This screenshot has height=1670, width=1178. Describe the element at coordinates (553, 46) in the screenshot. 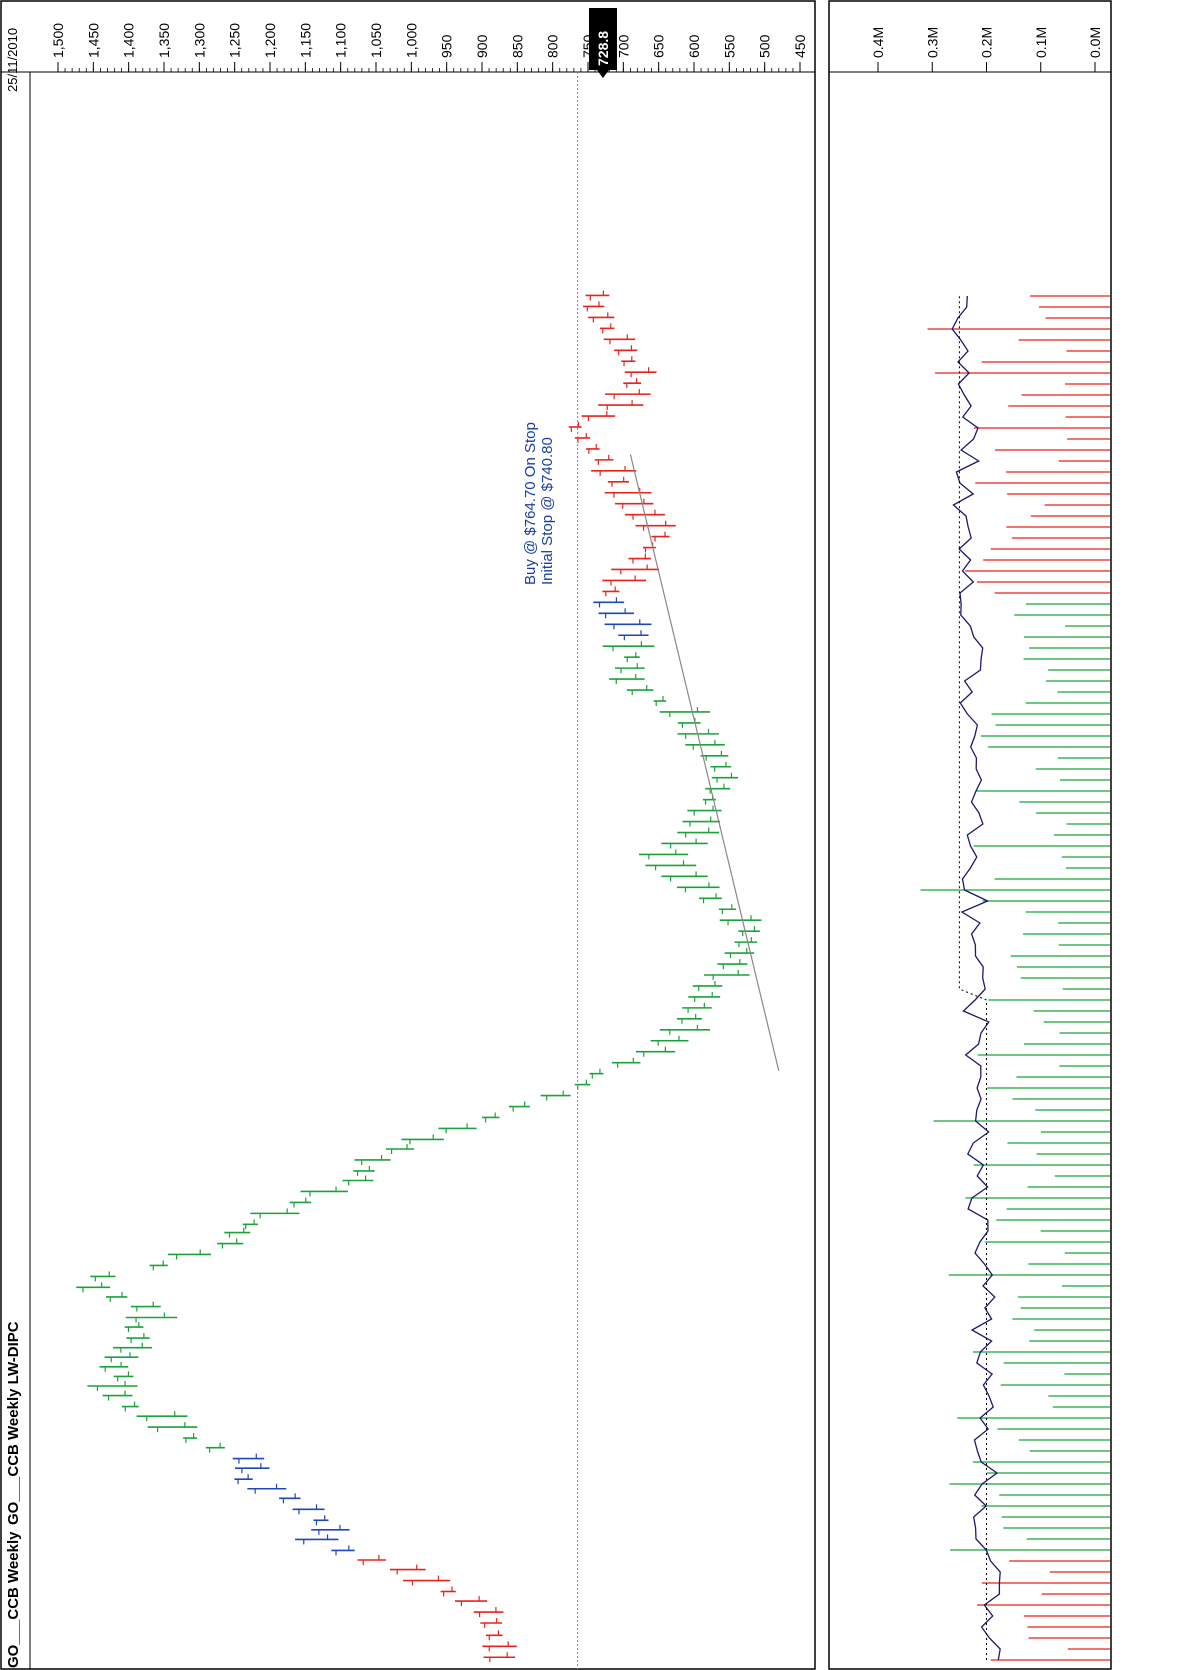

I see `price-tick-label: 800` at that location.